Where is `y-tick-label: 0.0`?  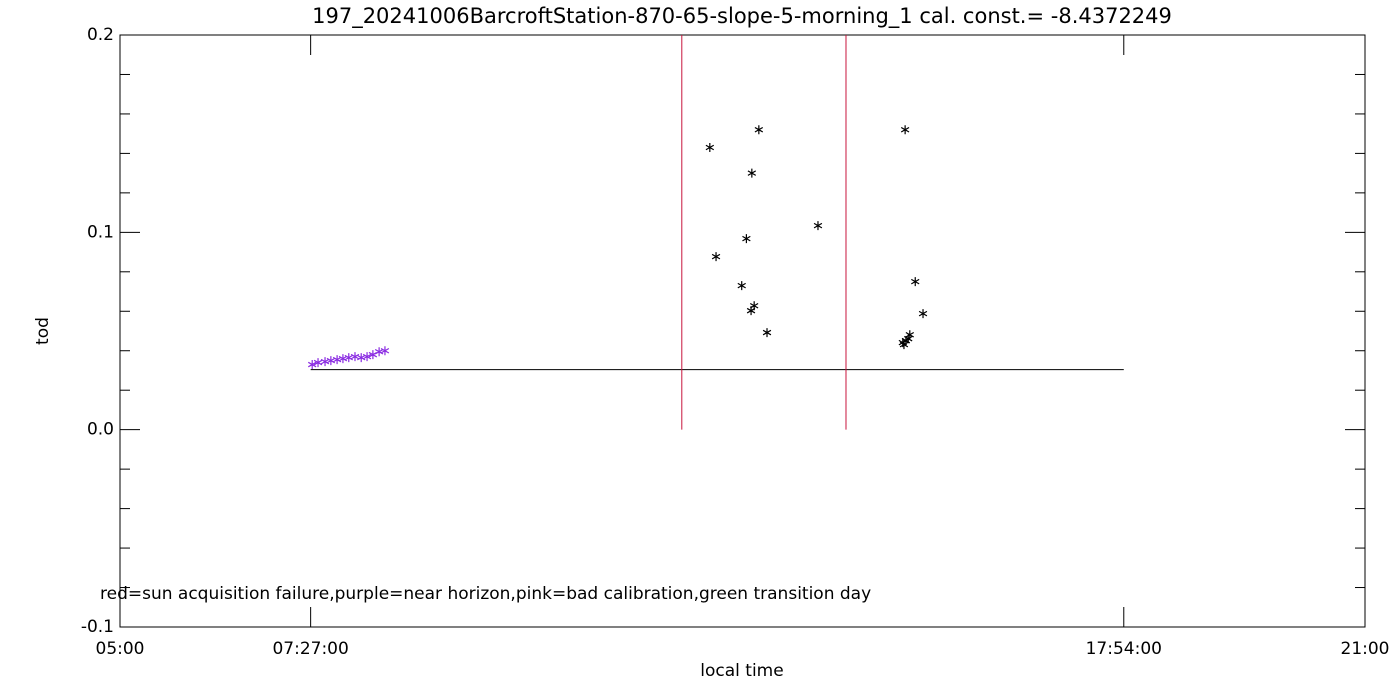 y-tick-label: 0.0 is located at coordinates (100, 430).